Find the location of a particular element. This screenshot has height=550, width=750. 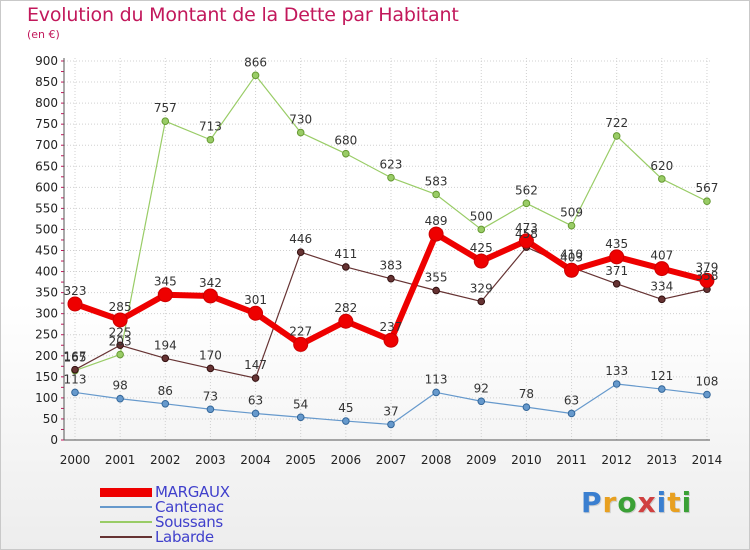

x-tick-label: 2008 is located at coordinates (436, 460).